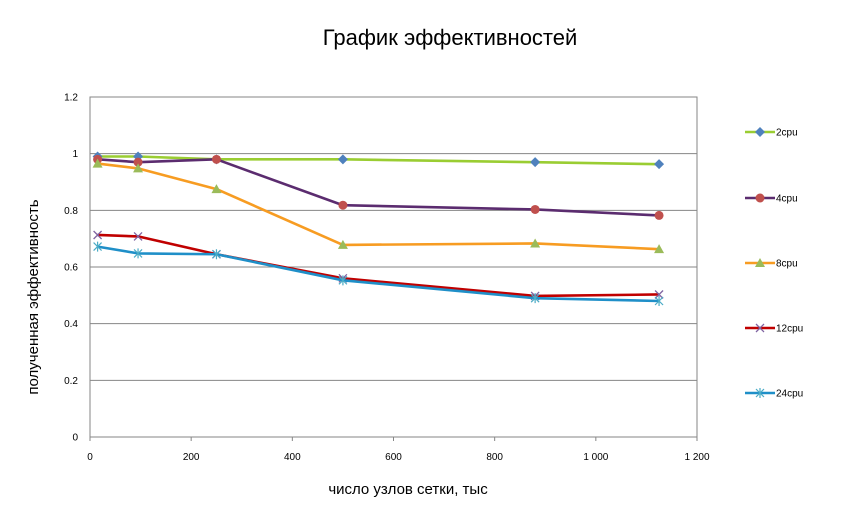 This screenshot has height=525, width=850. Describe the element at coordinates (787, 264) in the screenshot. I see `legend-label: 8cpu` at that location.